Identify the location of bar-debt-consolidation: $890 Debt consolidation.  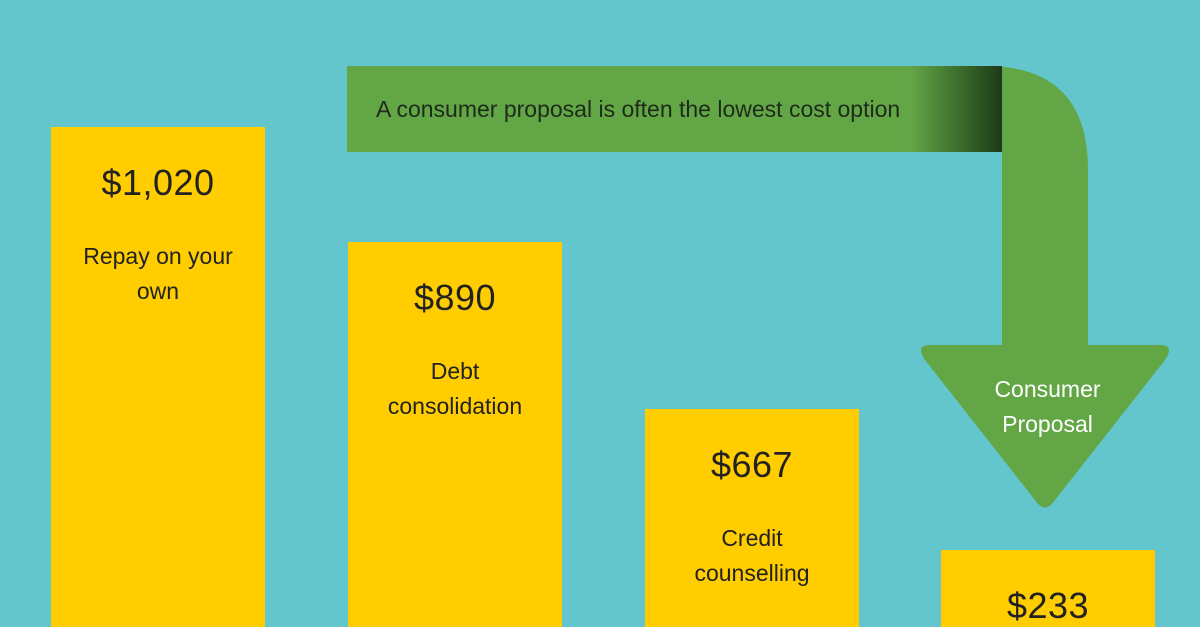
(455, 434).